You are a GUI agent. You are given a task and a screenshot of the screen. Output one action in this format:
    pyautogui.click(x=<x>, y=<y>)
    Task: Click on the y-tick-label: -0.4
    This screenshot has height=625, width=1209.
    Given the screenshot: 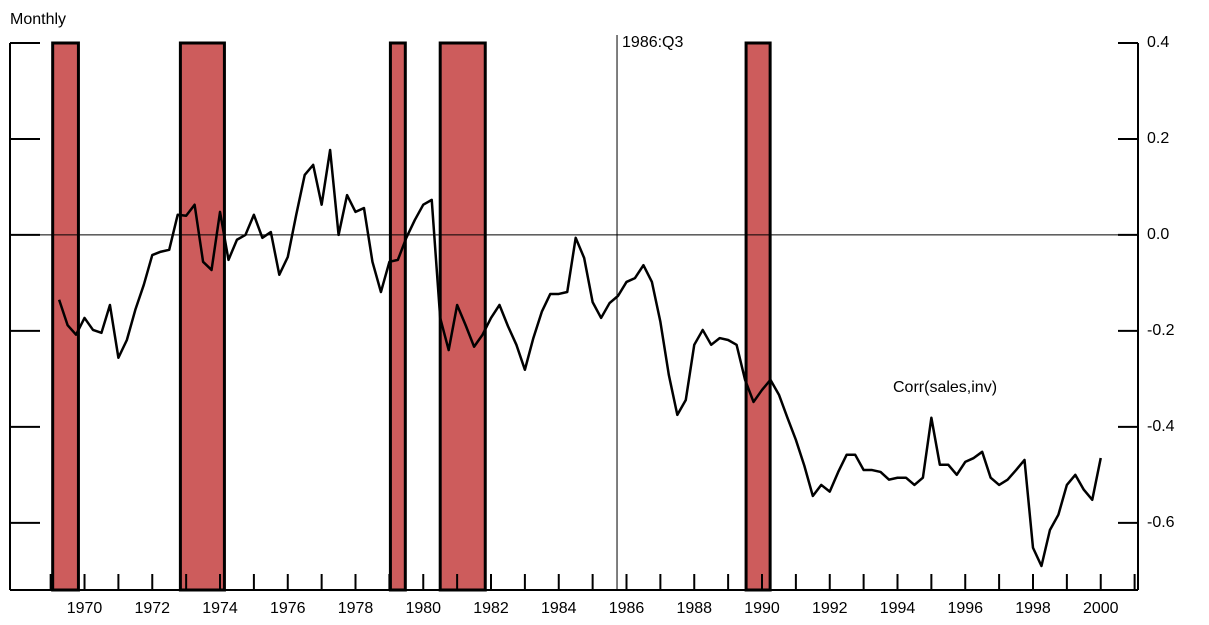 What is the action you would take?
    pyautogui.click(x=1161, y=426)
    